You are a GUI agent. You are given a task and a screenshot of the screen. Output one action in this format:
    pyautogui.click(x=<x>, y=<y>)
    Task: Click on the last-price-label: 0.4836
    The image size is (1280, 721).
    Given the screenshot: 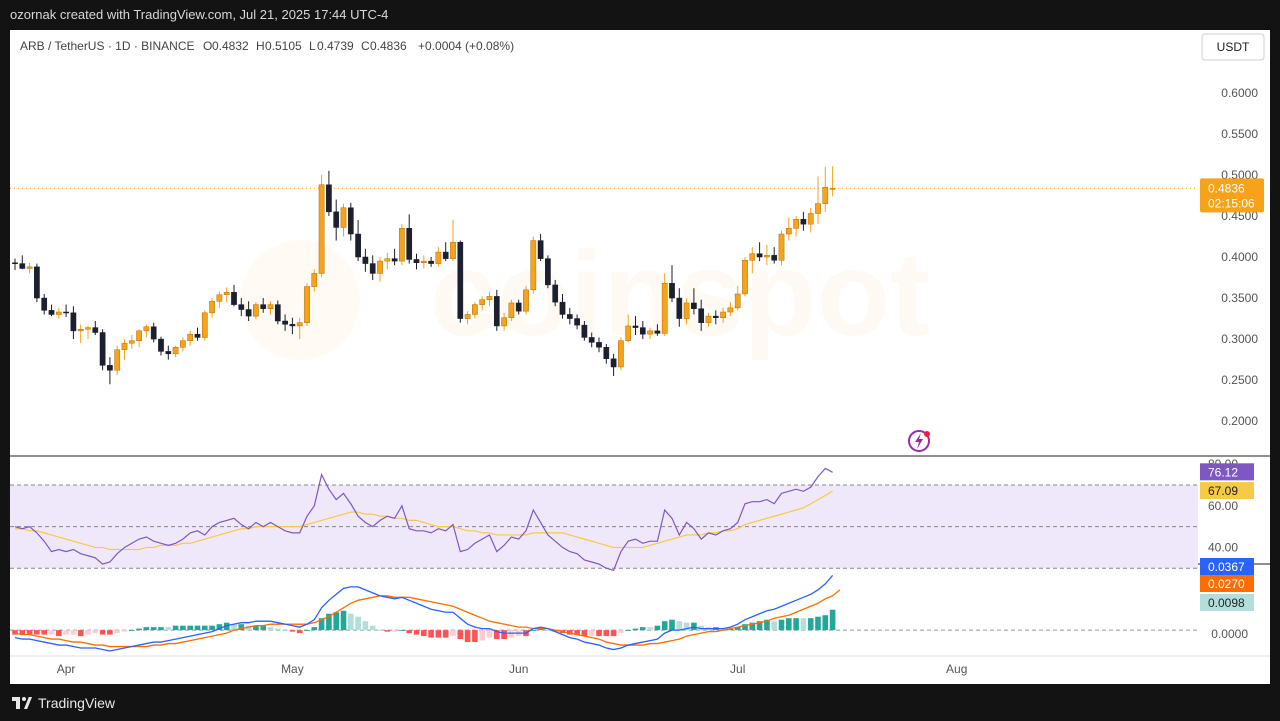 What is the action you would take?
    pyautogui.click(x=1226, y=188)
    